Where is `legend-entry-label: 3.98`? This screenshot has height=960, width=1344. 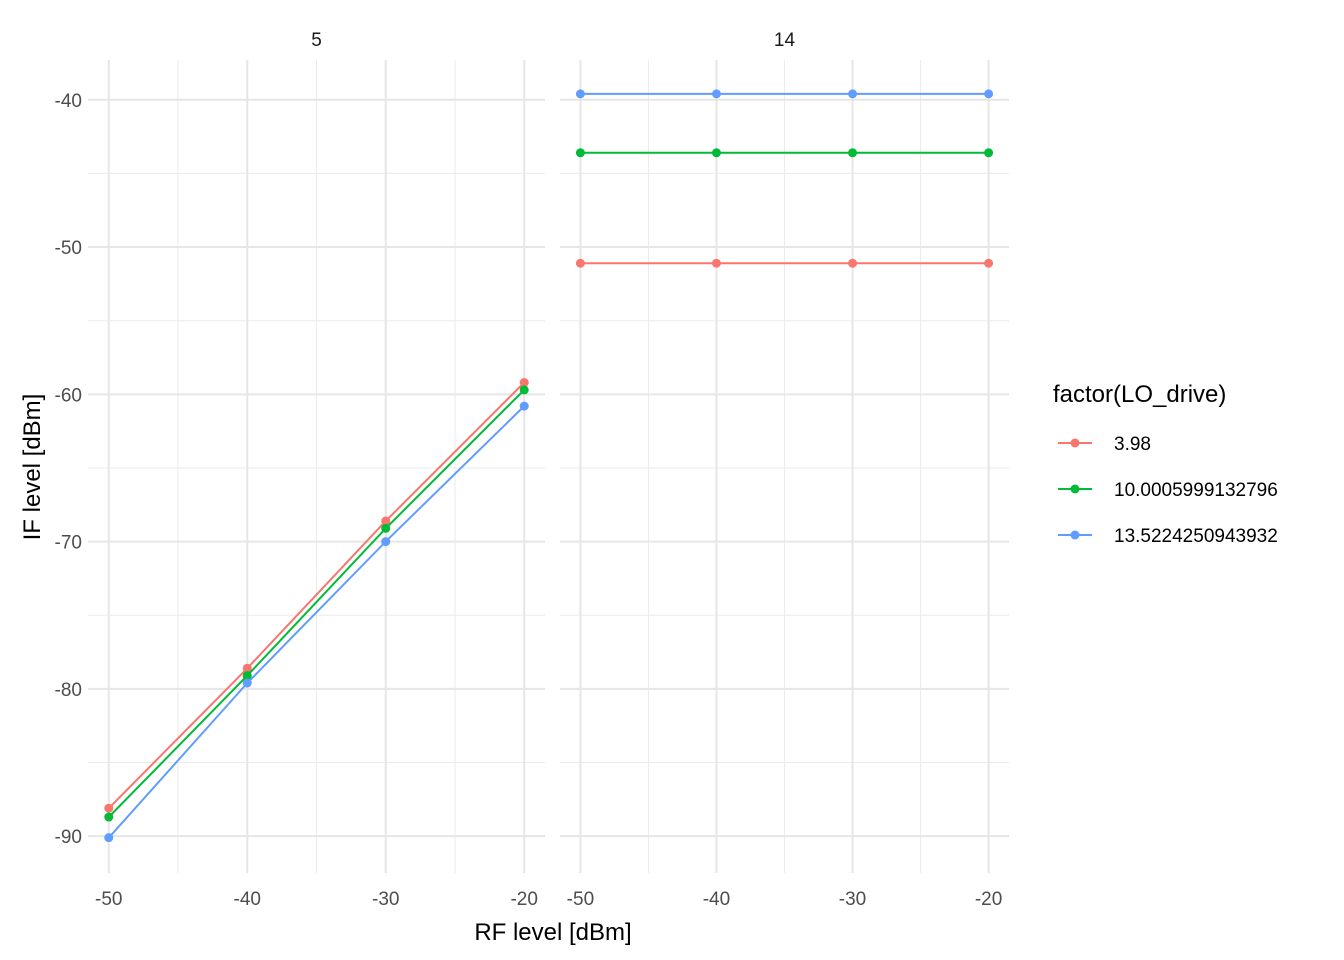
legend-entry-label: 3.98 is located at coordinates (1132, 444).